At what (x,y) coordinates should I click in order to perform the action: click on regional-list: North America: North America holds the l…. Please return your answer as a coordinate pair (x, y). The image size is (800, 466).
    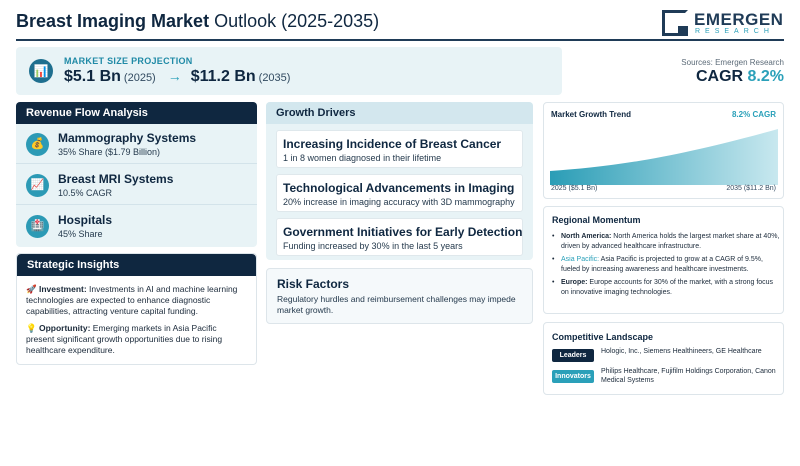
    Looking at the image, I should click on (666, 267).